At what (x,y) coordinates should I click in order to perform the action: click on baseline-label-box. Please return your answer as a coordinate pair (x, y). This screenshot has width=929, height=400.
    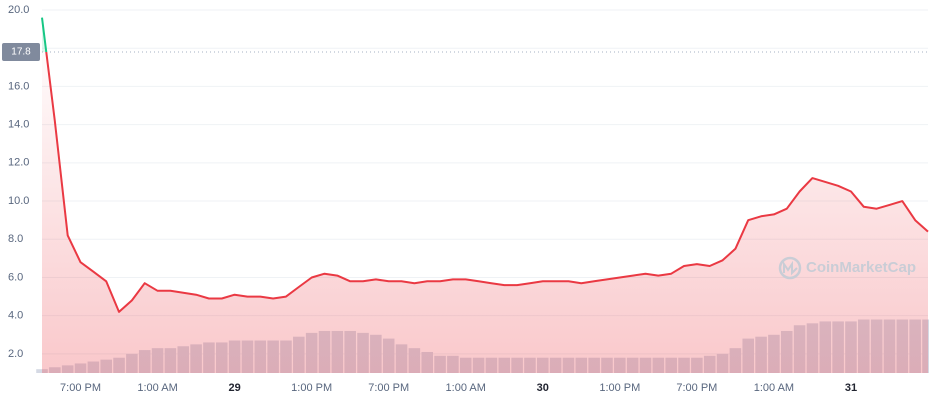
    Looking at the image, I should click on (21, 52).